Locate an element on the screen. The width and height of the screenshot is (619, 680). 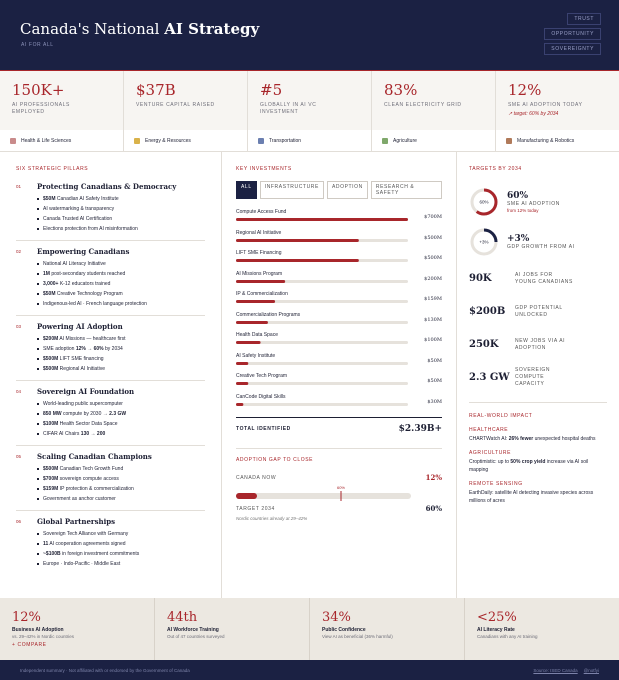
footer-handle: @notfyi is located at coordinates (591, 670).